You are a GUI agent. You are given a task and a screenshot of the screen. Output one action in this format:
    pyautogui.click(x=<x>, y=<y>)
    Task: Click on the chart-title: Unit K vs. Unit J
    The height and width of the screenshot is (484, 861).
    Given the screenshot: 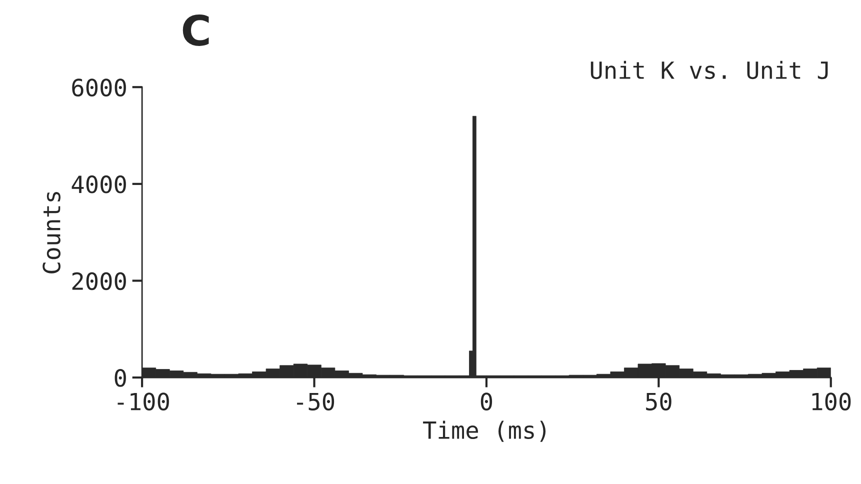 What is the action you would take?
    pyautogui.click(x=709, y=70)
    